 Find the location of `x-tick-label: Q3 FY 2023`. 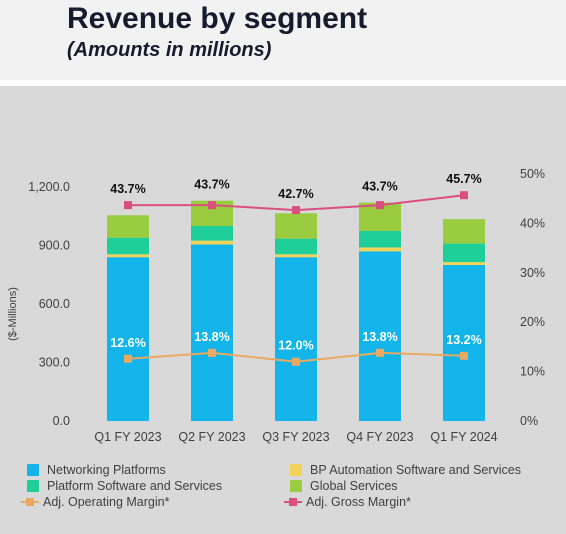

x-tick-label: Q3 FY 2023 is located at coordinates (295, 437).